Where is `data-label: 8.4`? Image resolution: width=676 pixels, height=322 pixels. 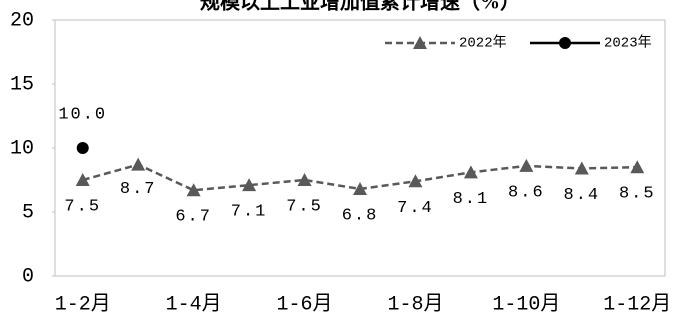 data-label: 8.4 is located at coordinates (582, 195).